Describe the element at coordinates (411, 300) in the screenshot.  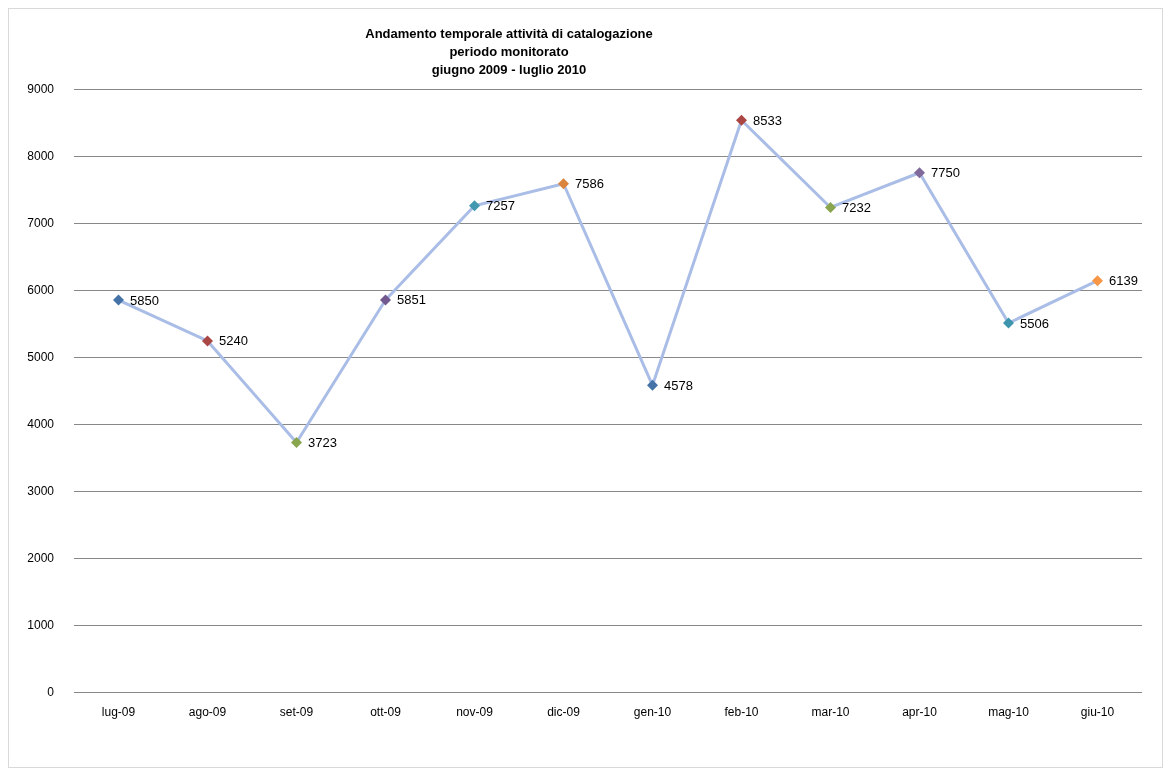
I see `data-label: 5851` at that location.